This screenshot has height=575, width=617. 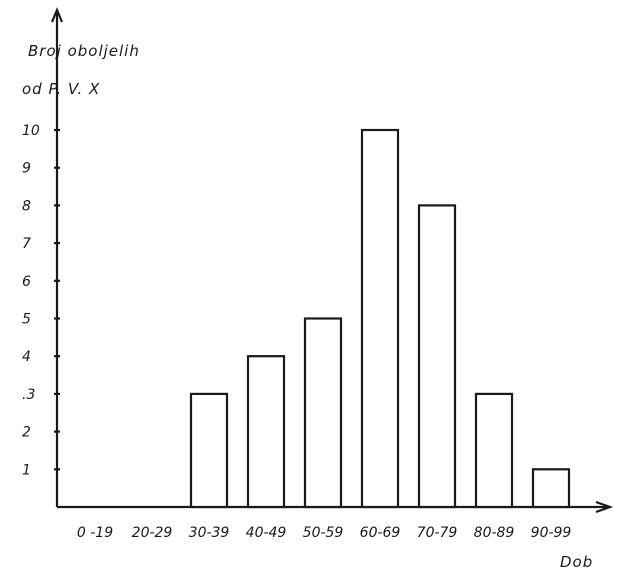 I want to click on x-tick-label: 50-59, so click(x=323, y=533).